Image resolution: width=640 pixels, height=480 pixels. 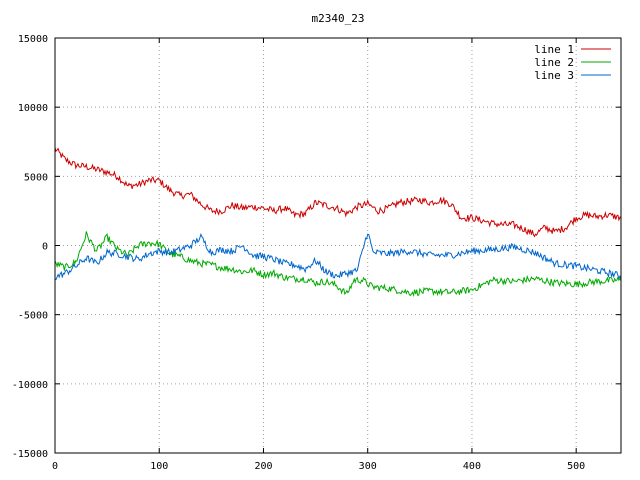 What do you see at coordinates (33, 108) in the screenshot?
I see `y-tick-label: 10000` at bounding box center [33, 108].